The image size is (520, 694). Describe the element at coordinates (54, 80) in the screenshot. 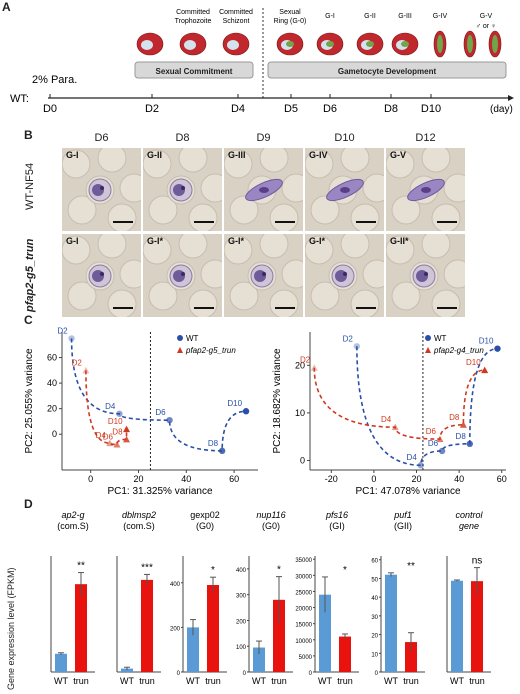

I see `para-label: 2% Para.` at that location.